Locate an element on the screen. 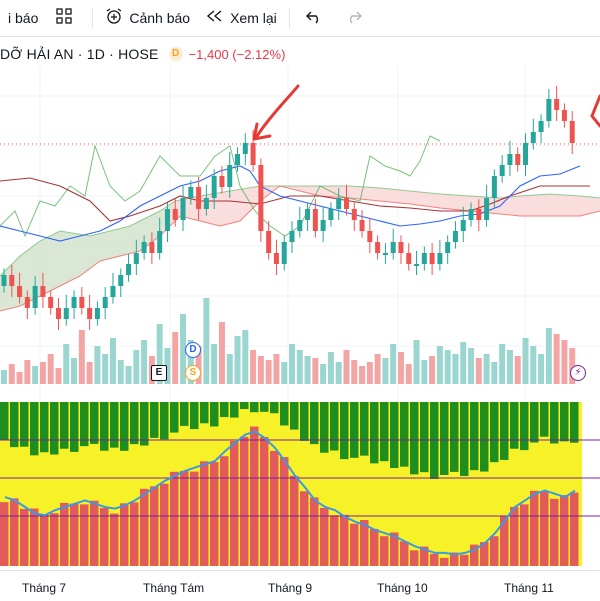 The image size is (600, 601). toolbar-divider is located at coordinates (93, 18).